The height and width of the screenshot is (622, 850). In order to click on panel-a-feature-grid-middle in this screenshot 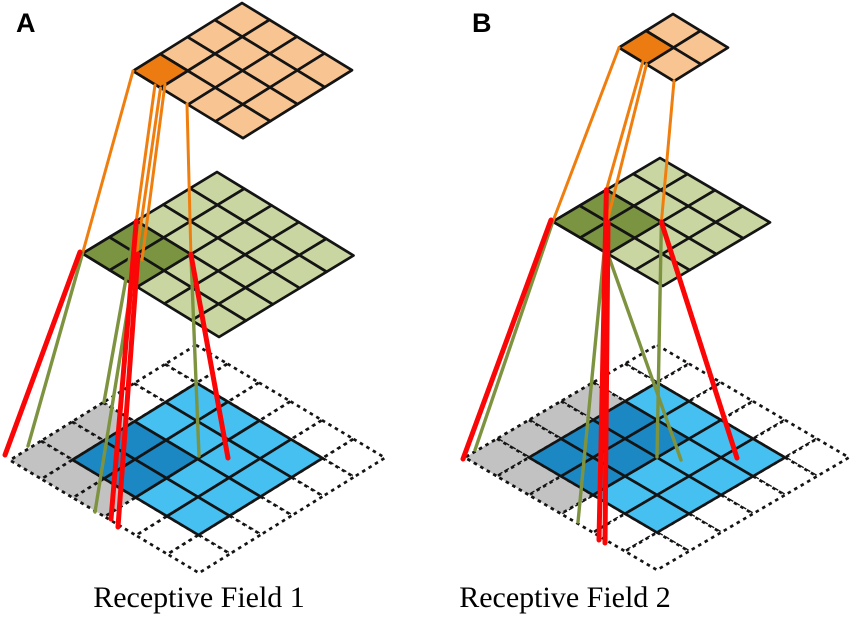, I will do `click(218, 254)`.